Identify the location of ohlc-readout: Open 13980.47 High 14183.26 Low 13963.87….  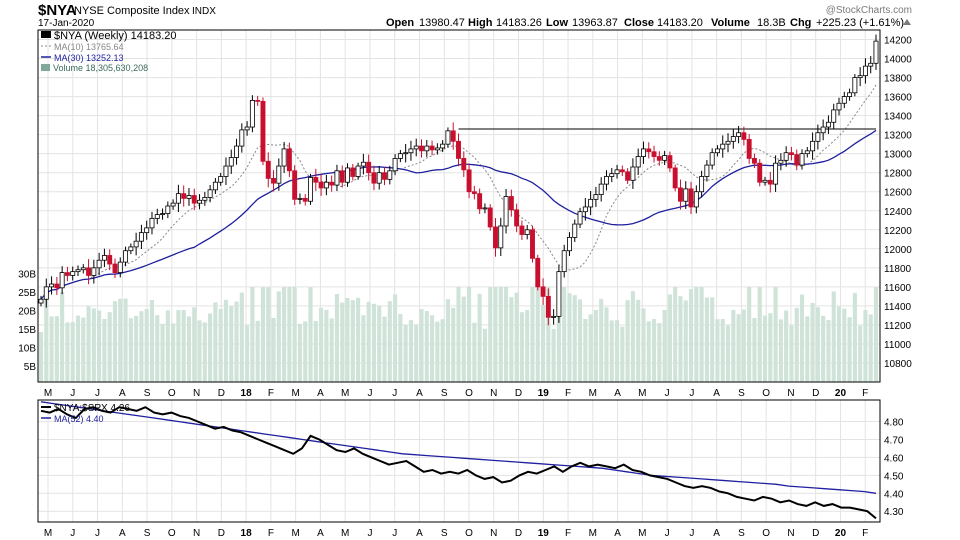
(645, 23).